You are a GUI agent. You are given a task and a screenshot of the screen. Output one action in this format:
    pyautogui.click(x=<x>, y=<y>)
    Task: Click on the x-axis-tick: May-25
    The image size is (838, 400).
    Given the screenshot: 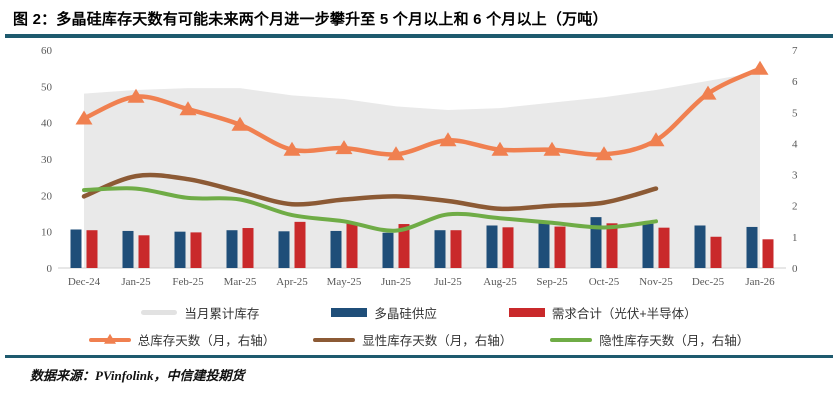 What is the action you would take?
    pyautogui.click(x=344, y=282)
    